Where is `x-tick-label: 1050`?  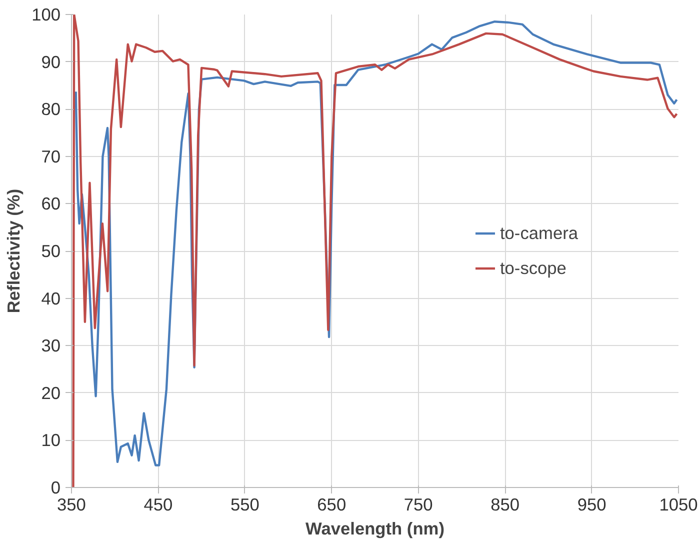 x-tick-label: 1050 is located at coordinates (678, 504).